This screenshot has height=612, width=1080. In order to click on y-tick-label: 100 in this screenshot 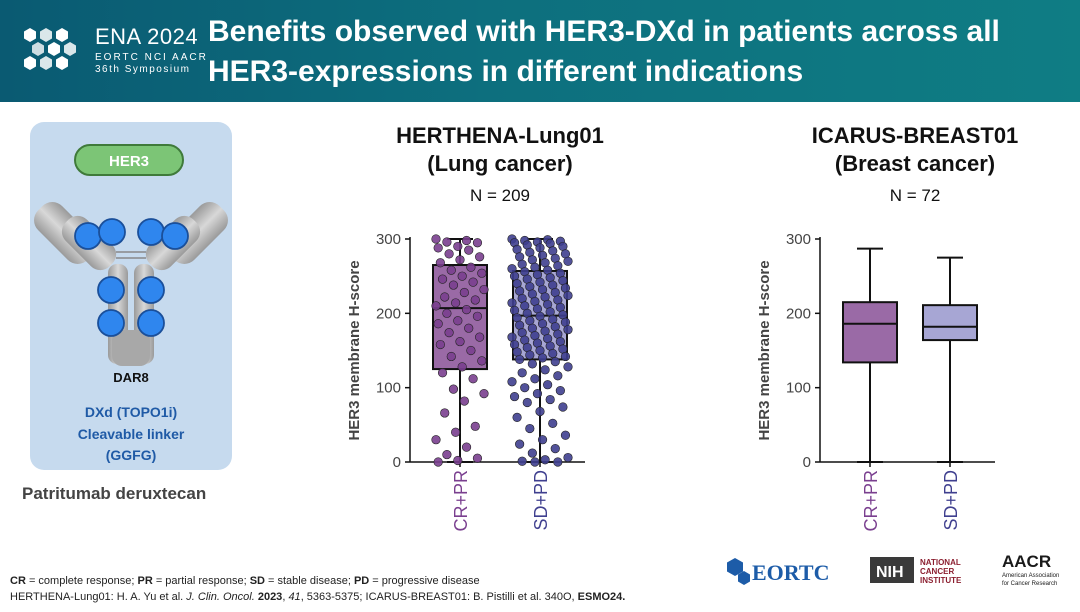, I will do `click(388, 388)`.